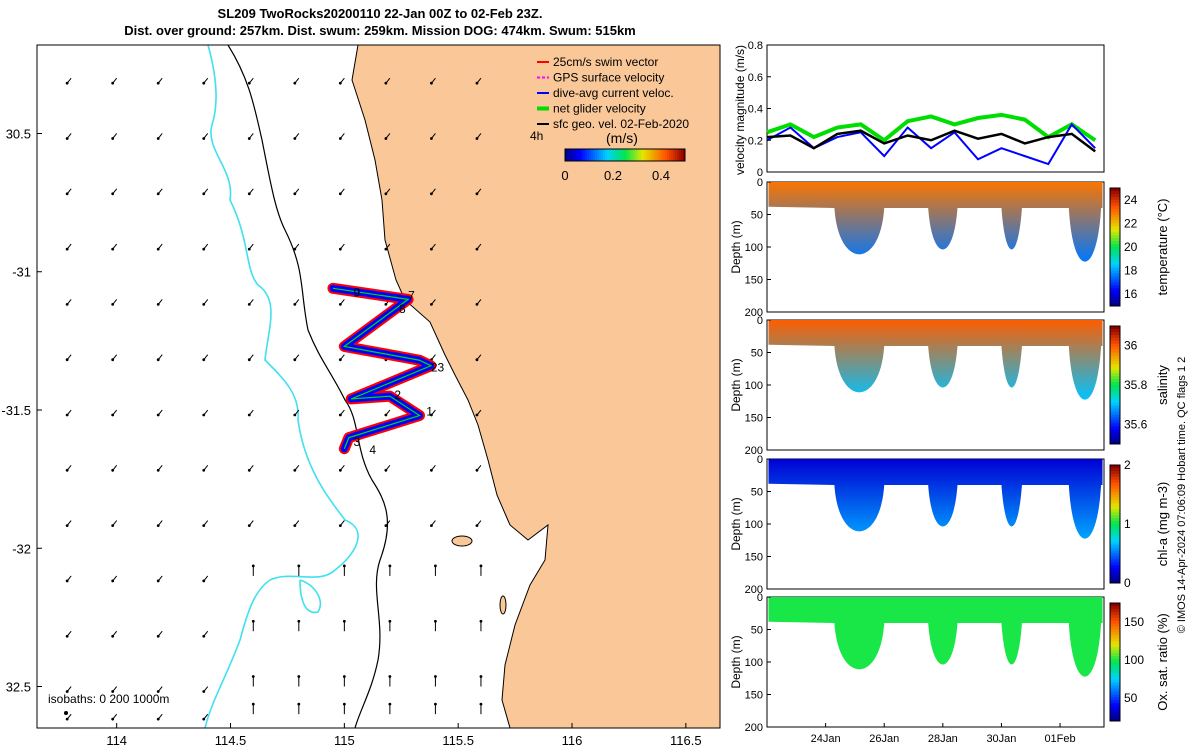 The image size is (1200, 750). I want to click on y-tick-label: -31, so click(21, 272).